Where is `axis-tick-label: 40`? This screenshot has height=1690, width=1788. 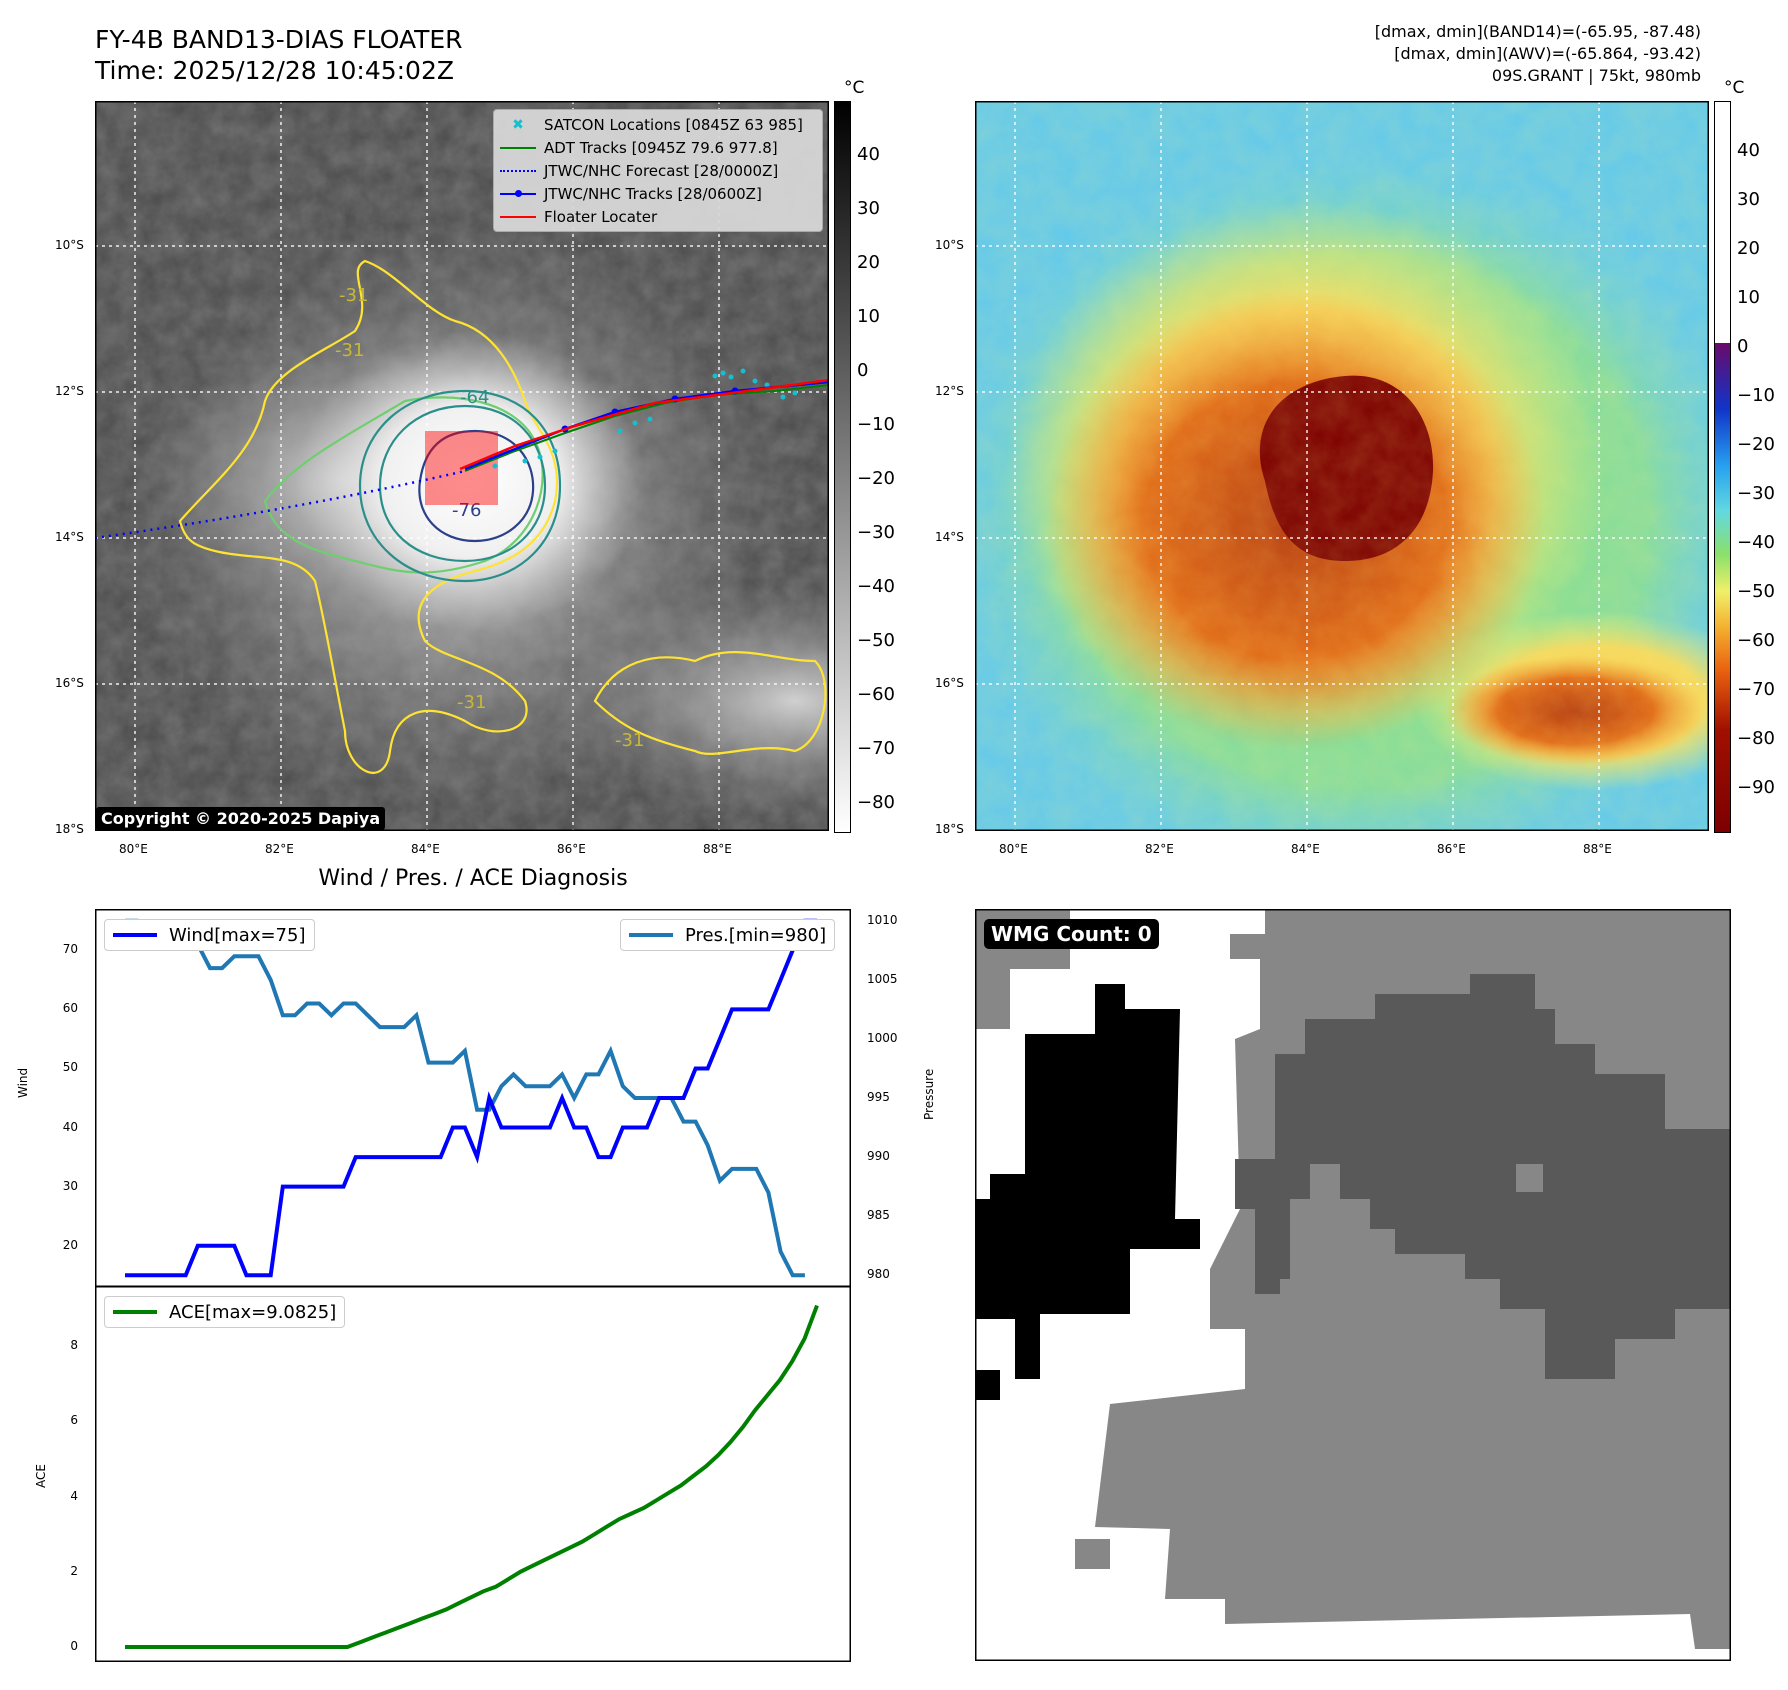
axis-tick-label: 40 is located at coordinates (70, 1126).